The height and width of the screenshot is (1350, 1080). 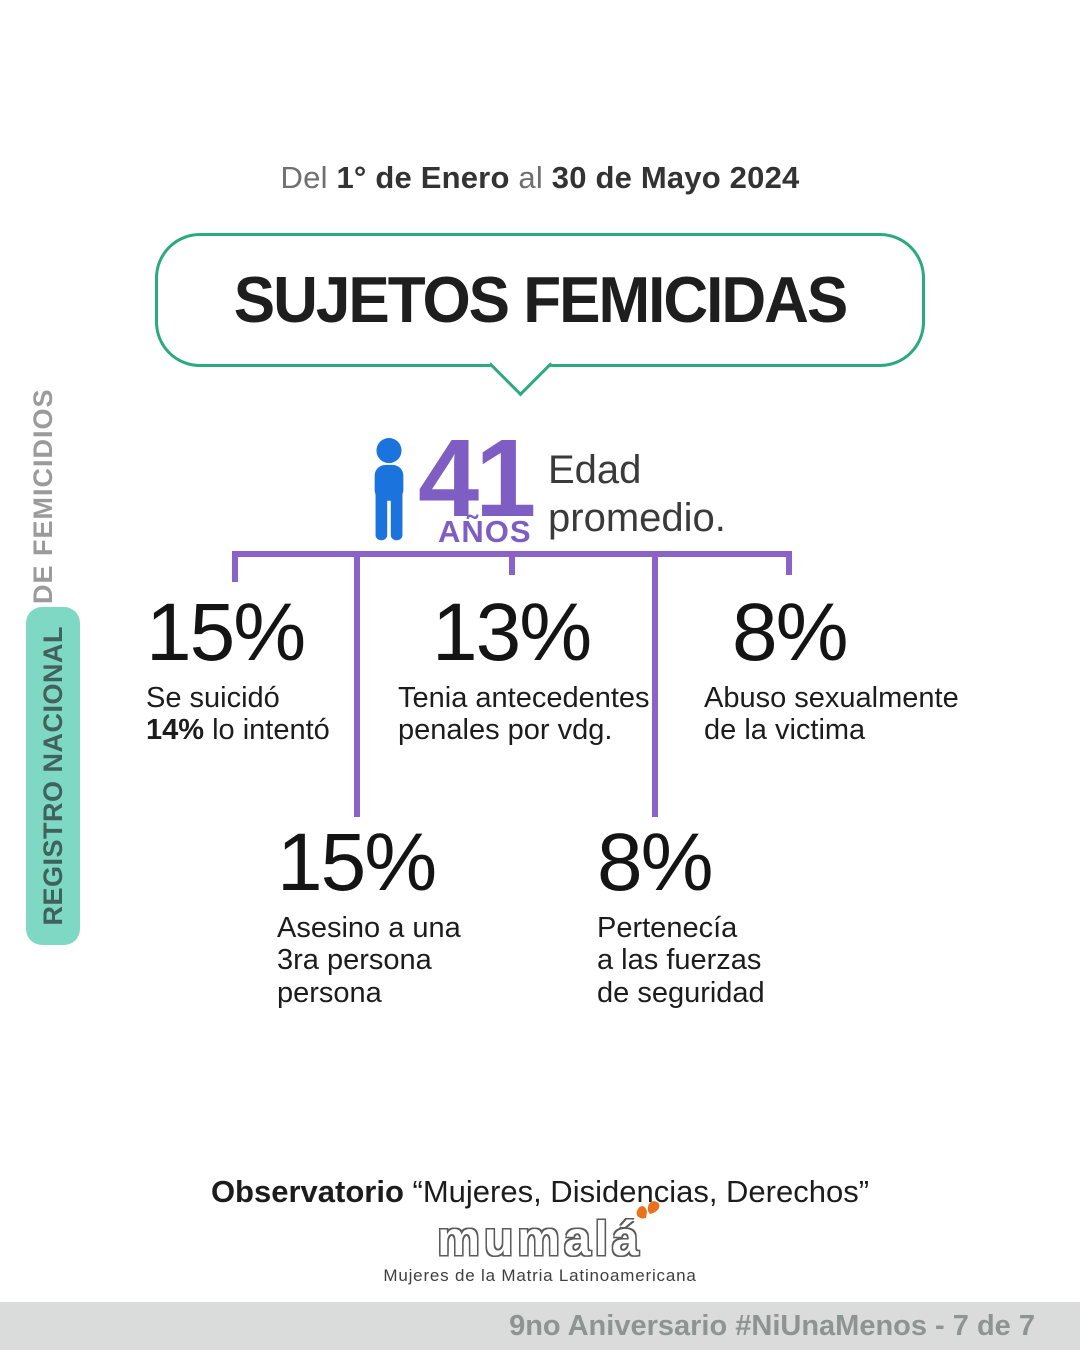 I want to click on logo-block: mumalá, so click(x=540, y=1234).